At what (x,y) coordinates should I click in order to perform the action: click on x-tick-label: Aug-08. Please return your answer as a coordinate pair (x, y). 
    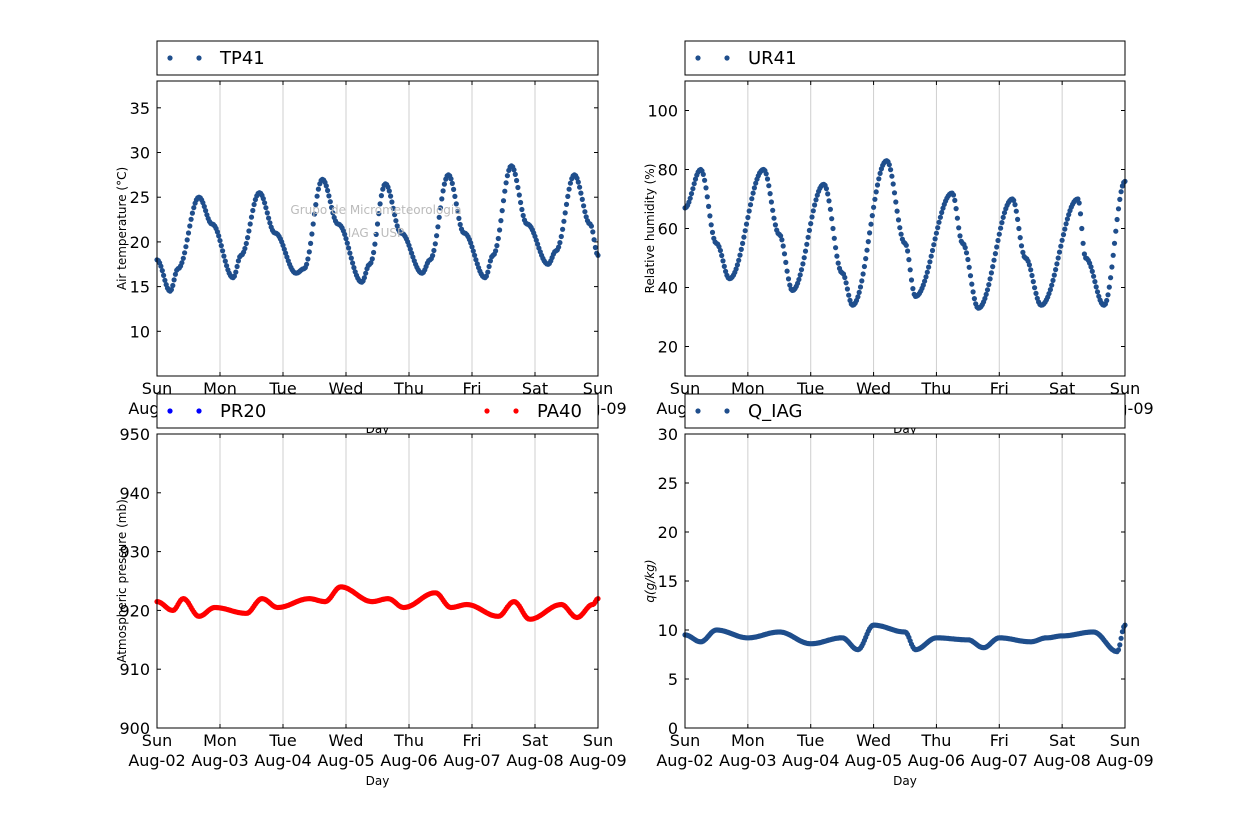
    Looking at the image, I should click on (1061, 760).